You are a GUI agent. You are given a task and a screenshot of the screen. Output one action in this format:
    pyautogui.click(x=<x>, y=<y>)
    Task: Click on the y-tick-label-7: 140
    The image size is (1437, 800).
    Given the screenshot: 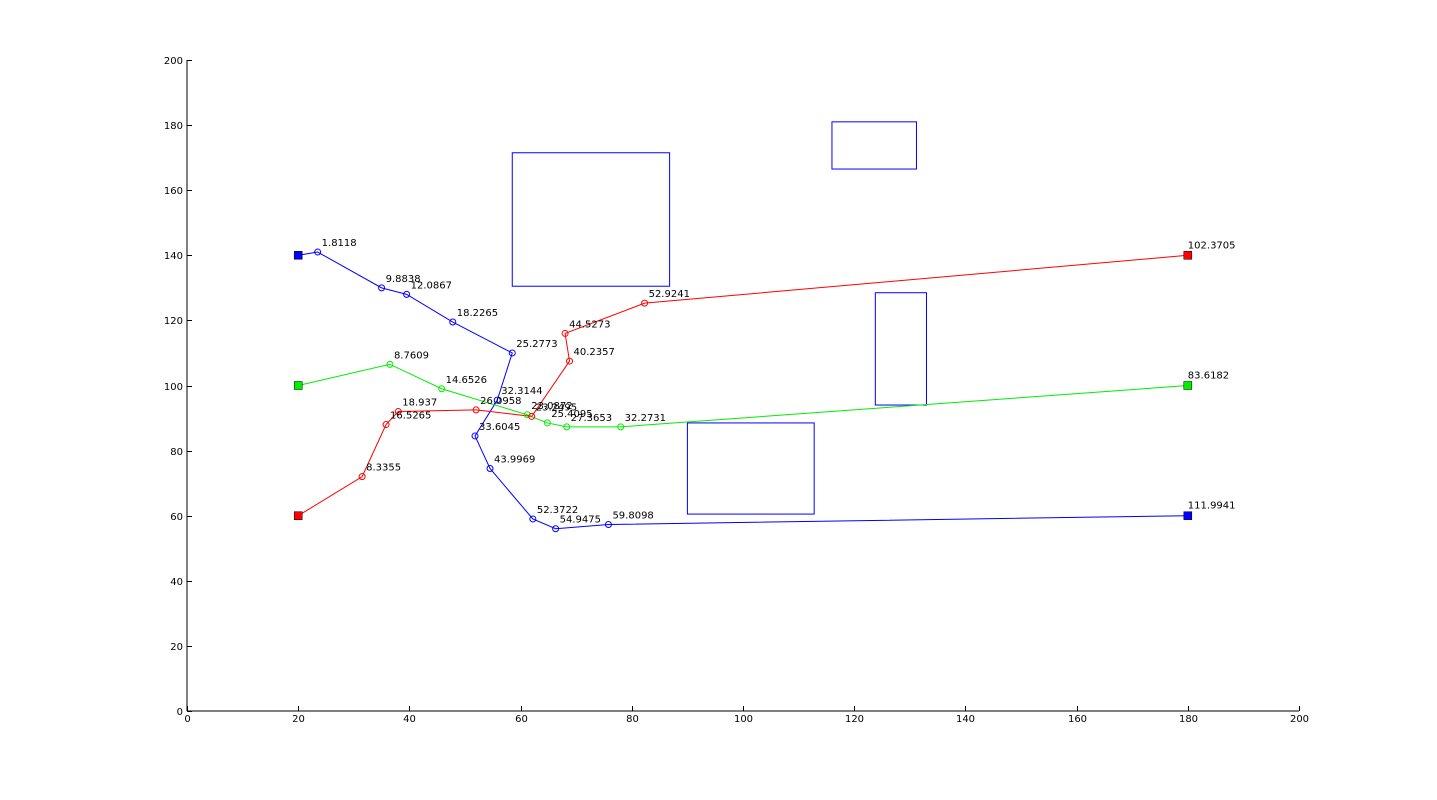 What is the action you would take?
    pyautogui.click(x=173, y=256)
    